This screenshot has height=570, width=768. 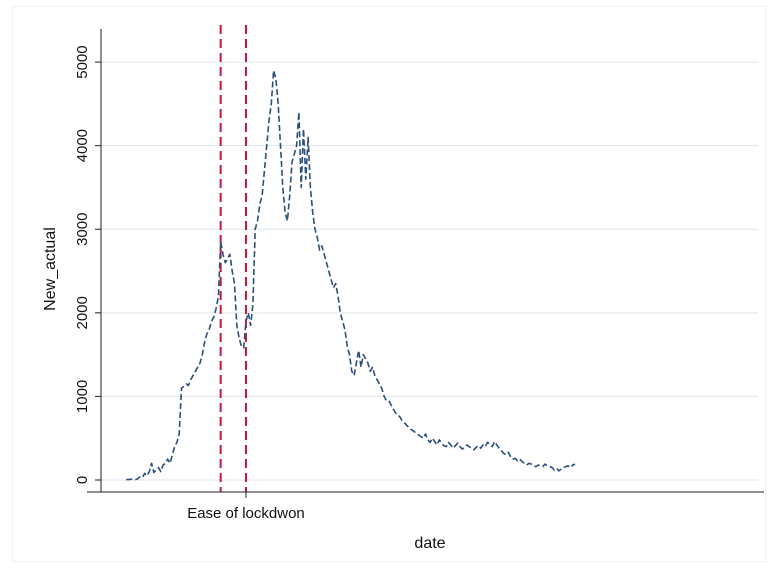 What do you see at coordinates (246, 513) in the screenshot?
I see `x-tick-label: Ease of lockdwon` at bounding box center [246, 513].